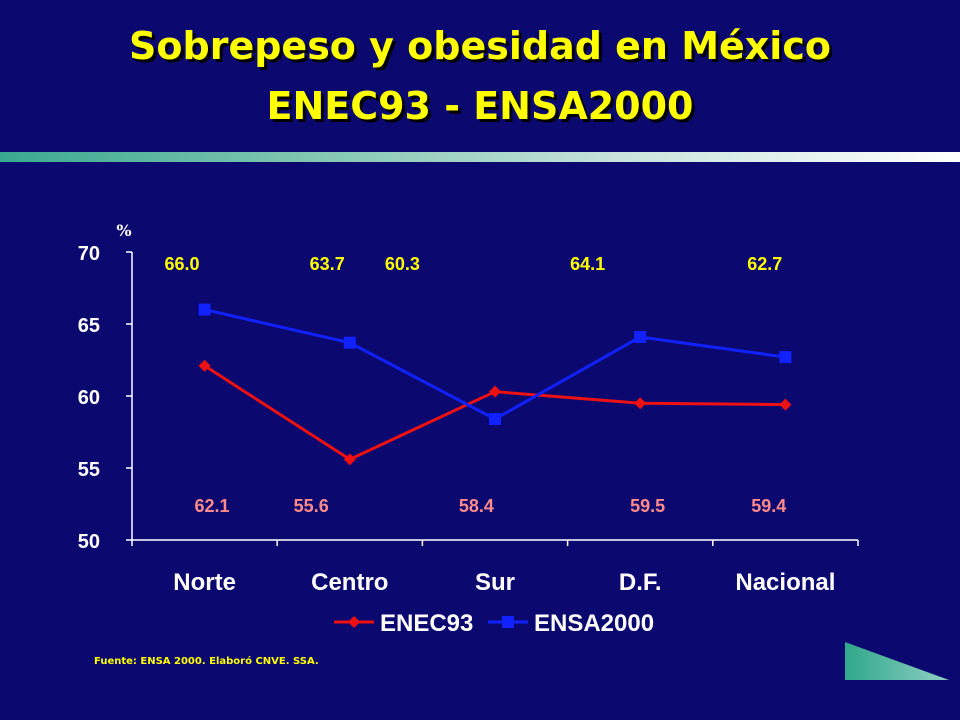 The width and height of the screenshot is (960, 720). Describe the element at coordinates (311, 506) in the screenshot. I see `data-label-enec93: 55.6` at that location.